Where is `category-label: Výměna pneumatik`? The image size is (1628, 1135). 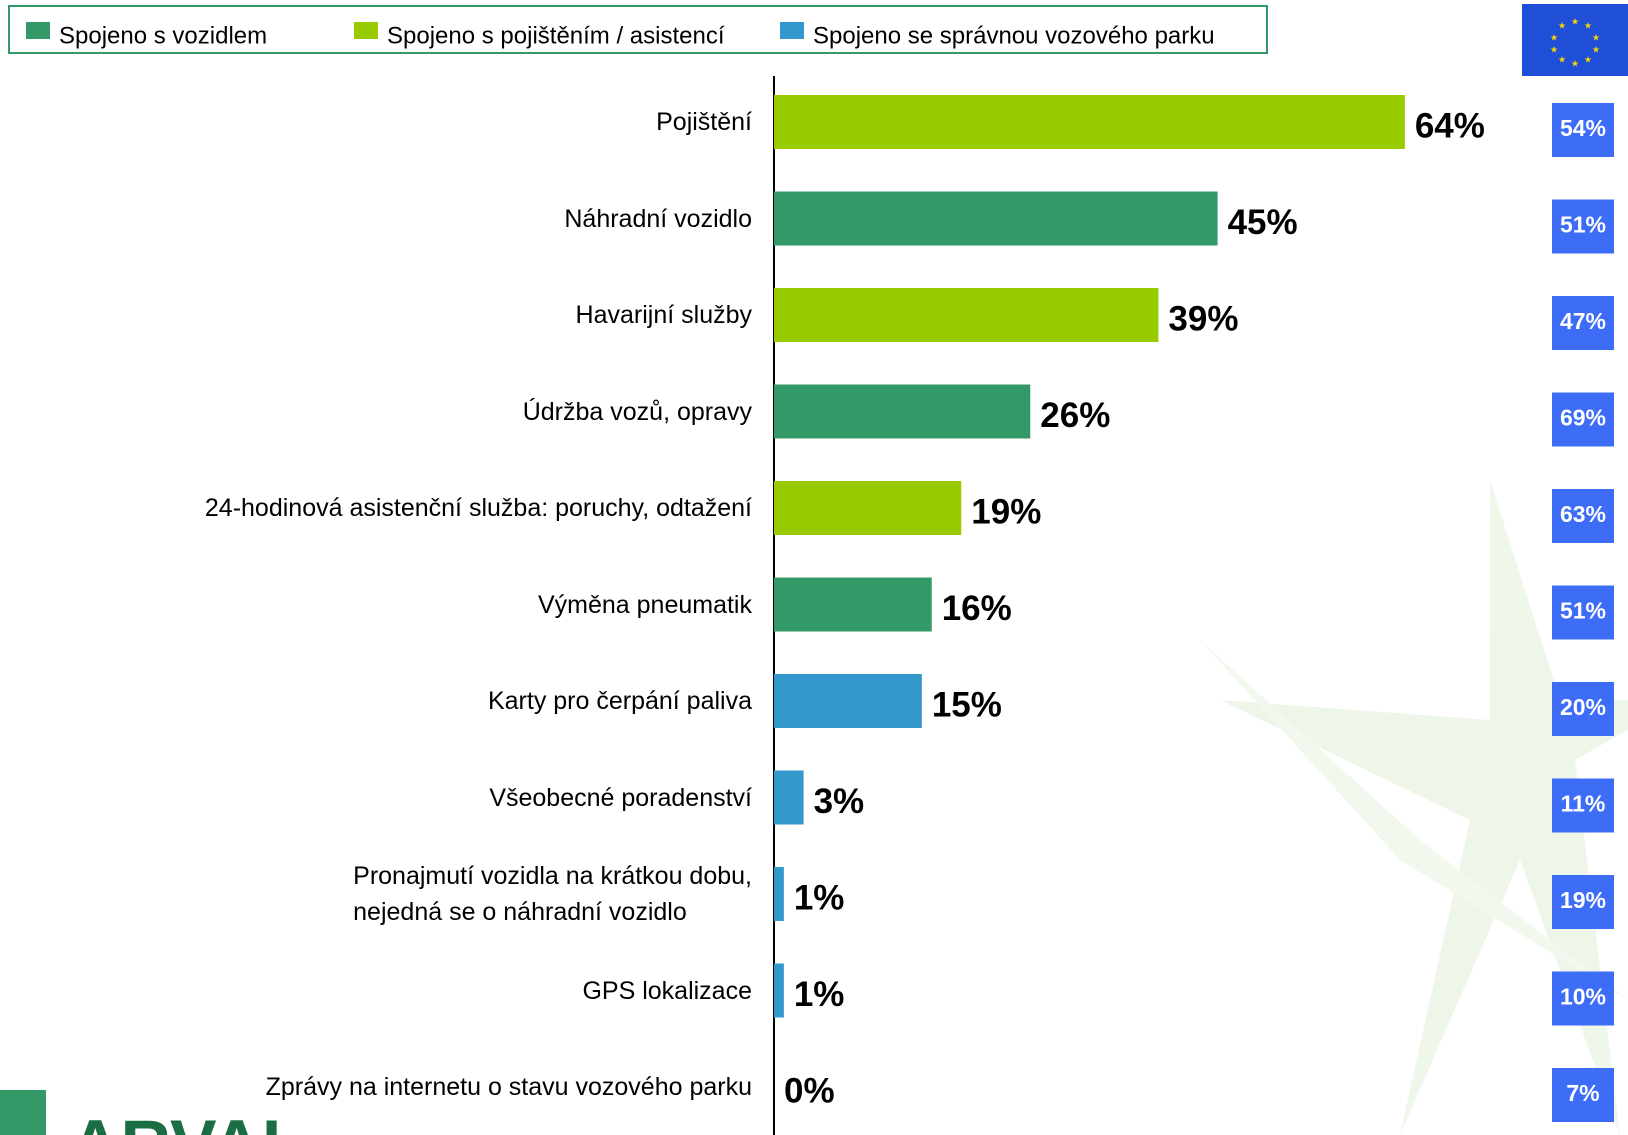
category-label: Výměna pneumatik is located at coordinates (644, 604).